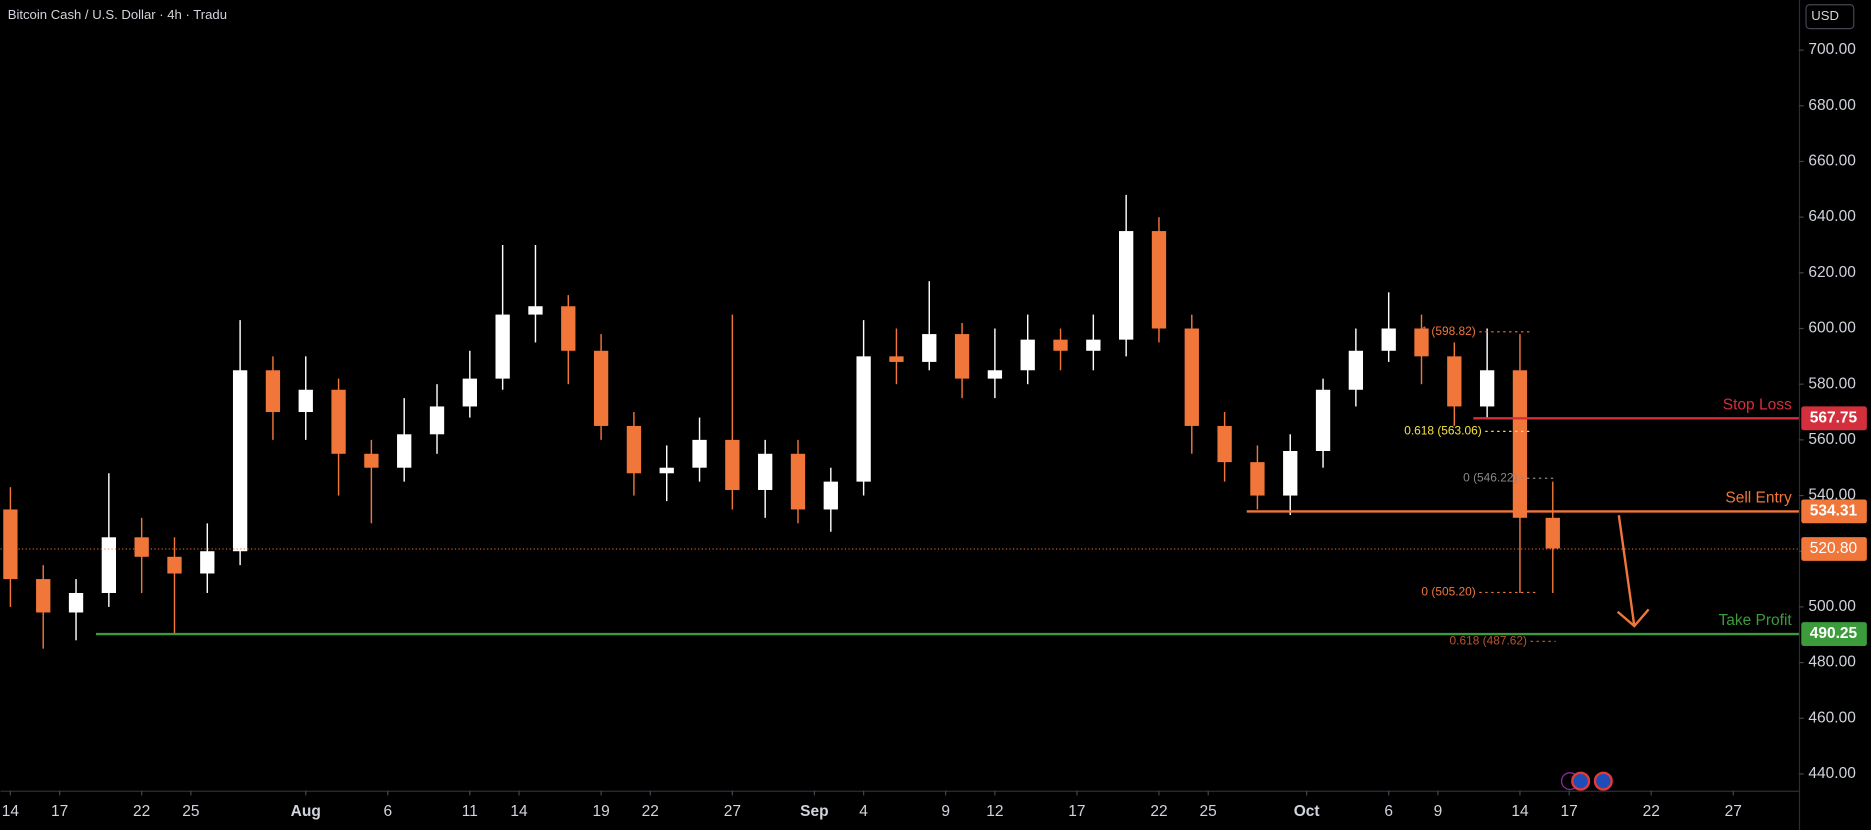 The height and width of the screenshot is (830, 1871). I want to click on price-badge, so click(1834, 549).